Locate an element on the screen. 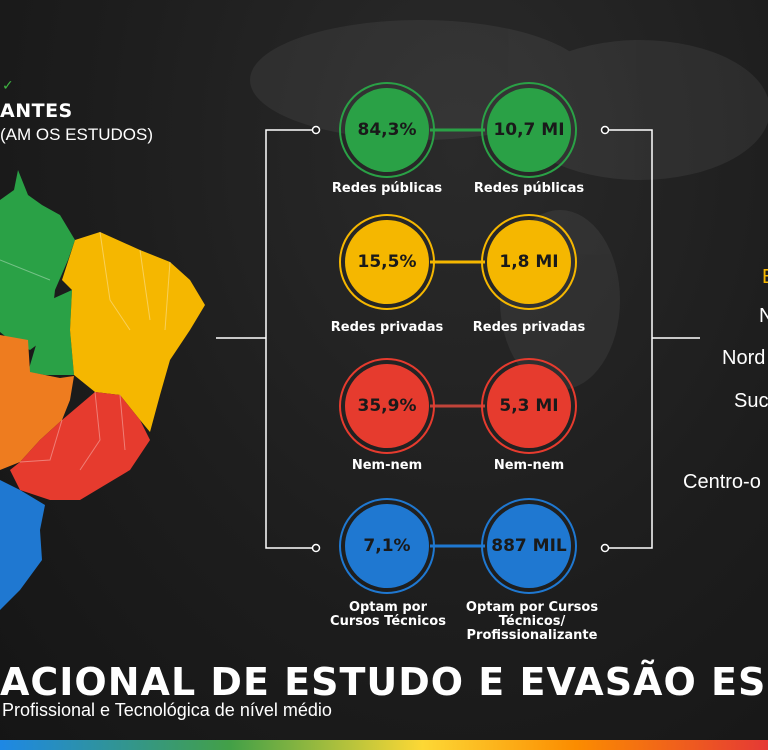 The width and height of the screenshot is (768, 750). header-subtitle: (AM OS ESTUDOS) is located at coordinates (77, 134).